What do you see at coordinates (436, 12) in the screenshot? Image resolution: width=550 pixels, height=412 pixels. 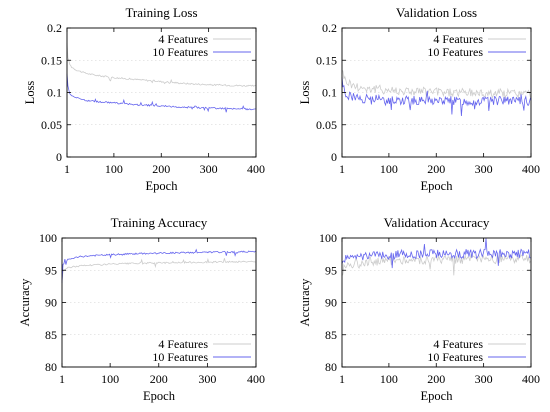 I see `chart-title: Validation Loss` at bounding box center [436, 12].